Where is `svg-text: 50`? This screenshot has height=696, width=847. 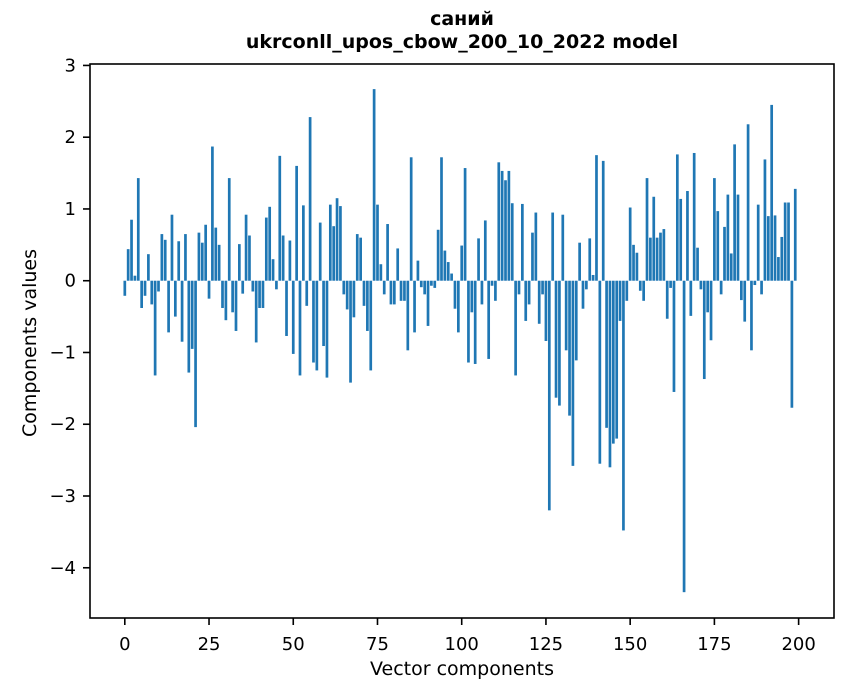
svg-text: 50 is located at coordinates (293, 644).